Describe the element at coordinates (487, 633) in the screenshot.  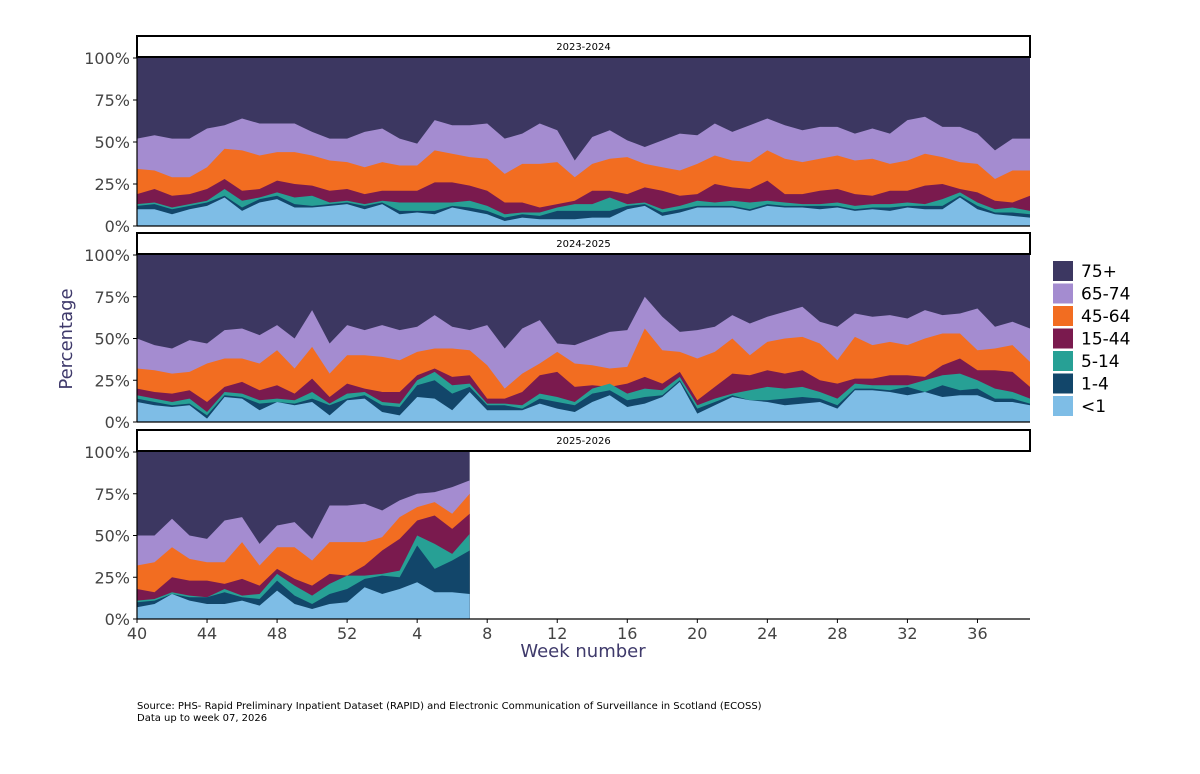
I see `x-tick-label: 8` at that location.